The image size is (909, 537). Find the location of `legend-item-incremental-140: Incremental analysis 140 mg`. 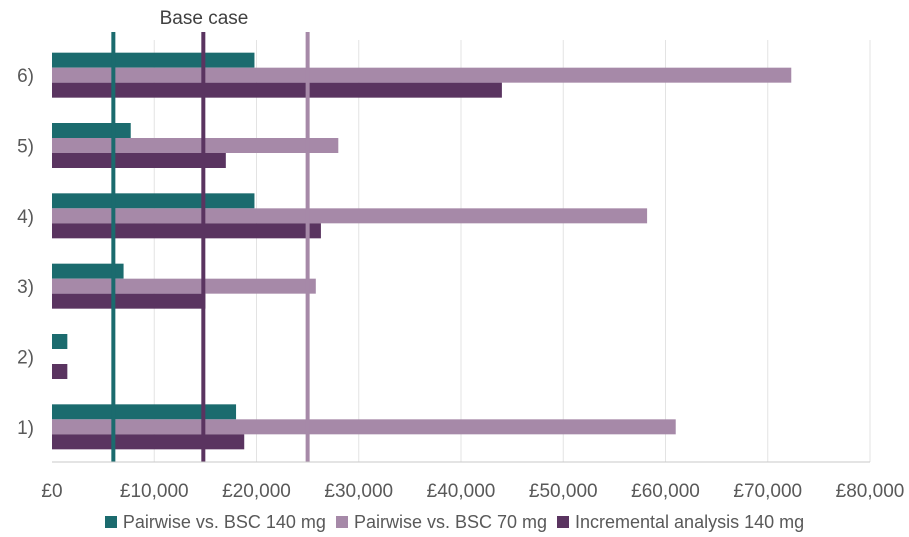

legend-item-incremental-140: Incremental analysis 140 mg is located at coordinates (680, 522).